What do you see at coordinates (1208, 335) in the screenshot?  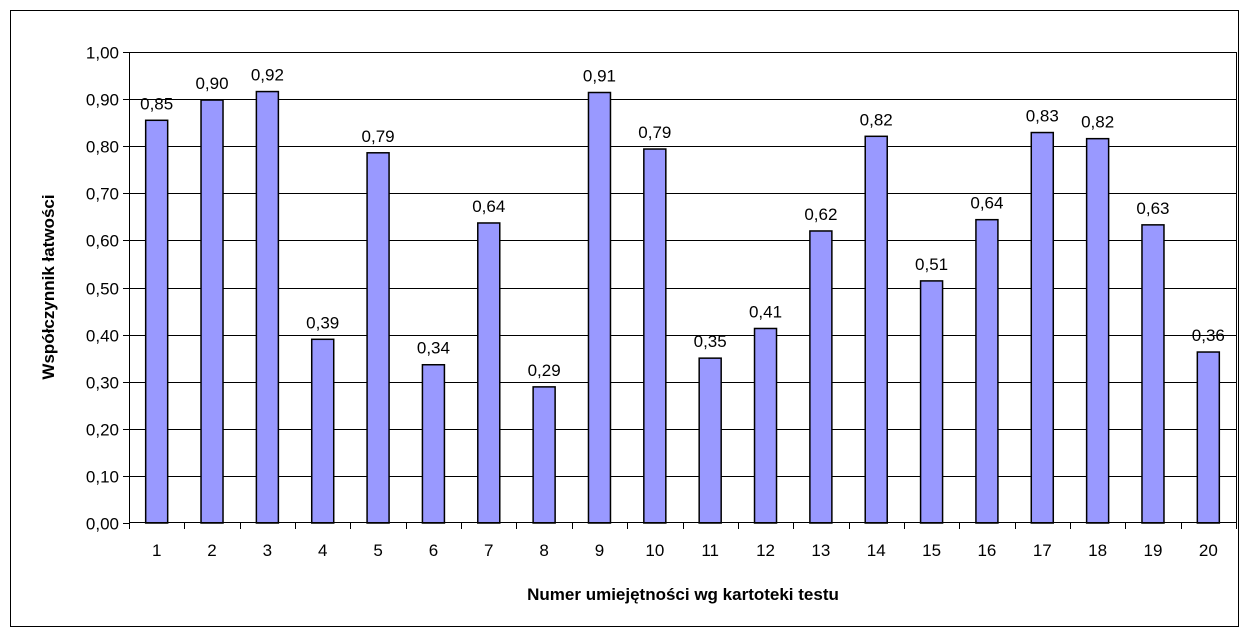 I see `data-label: 0,36` at bounding box center [1208, 335].